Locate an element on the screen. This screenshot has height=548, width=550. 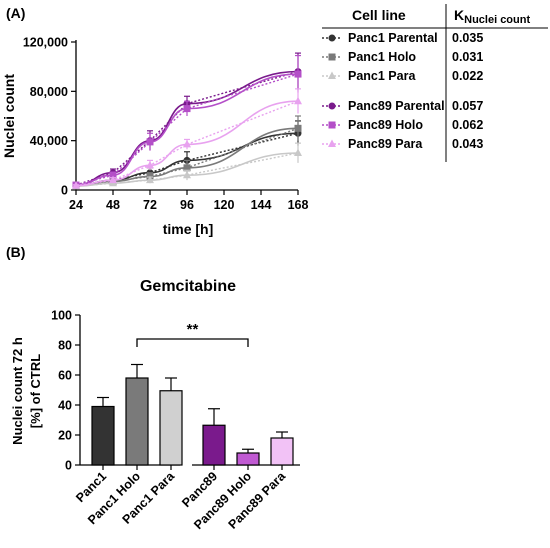
table-row: Panc1 Holo 0.031 is located at coordinates (402, 57).